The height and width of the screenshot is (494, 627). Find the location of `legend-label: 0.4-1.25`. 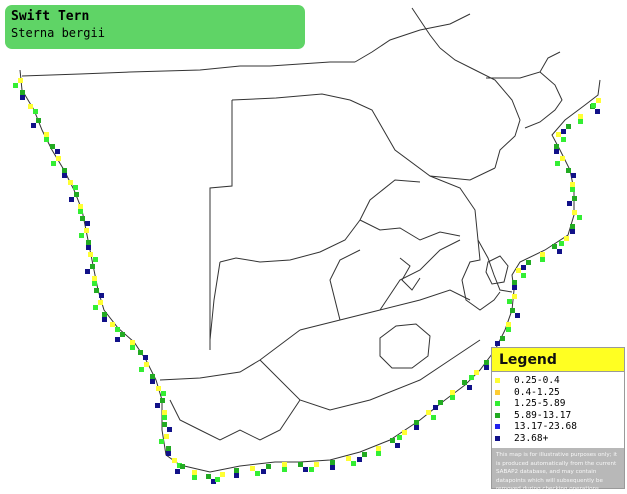

legend-label: 0.4-1.25 is located at coordinates (537, 392).